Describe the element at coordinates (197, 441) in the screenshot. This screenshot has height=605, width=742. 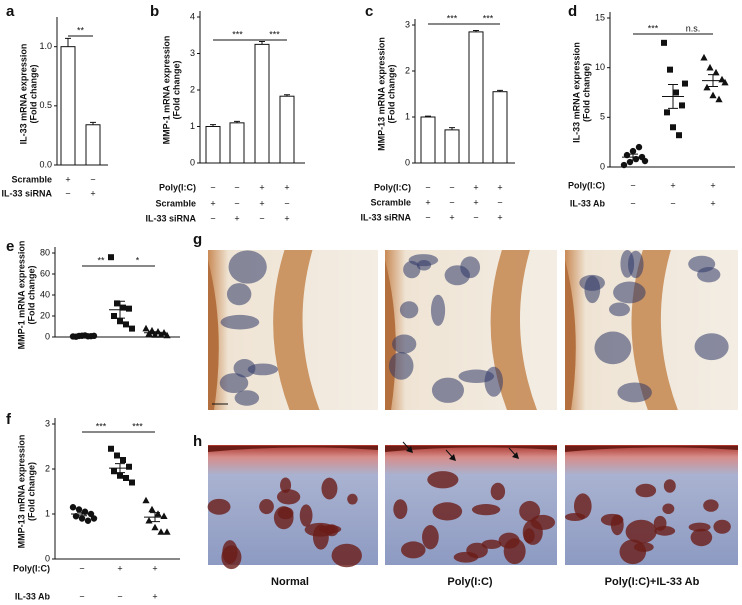
I see `panel-letter: h` at that location.